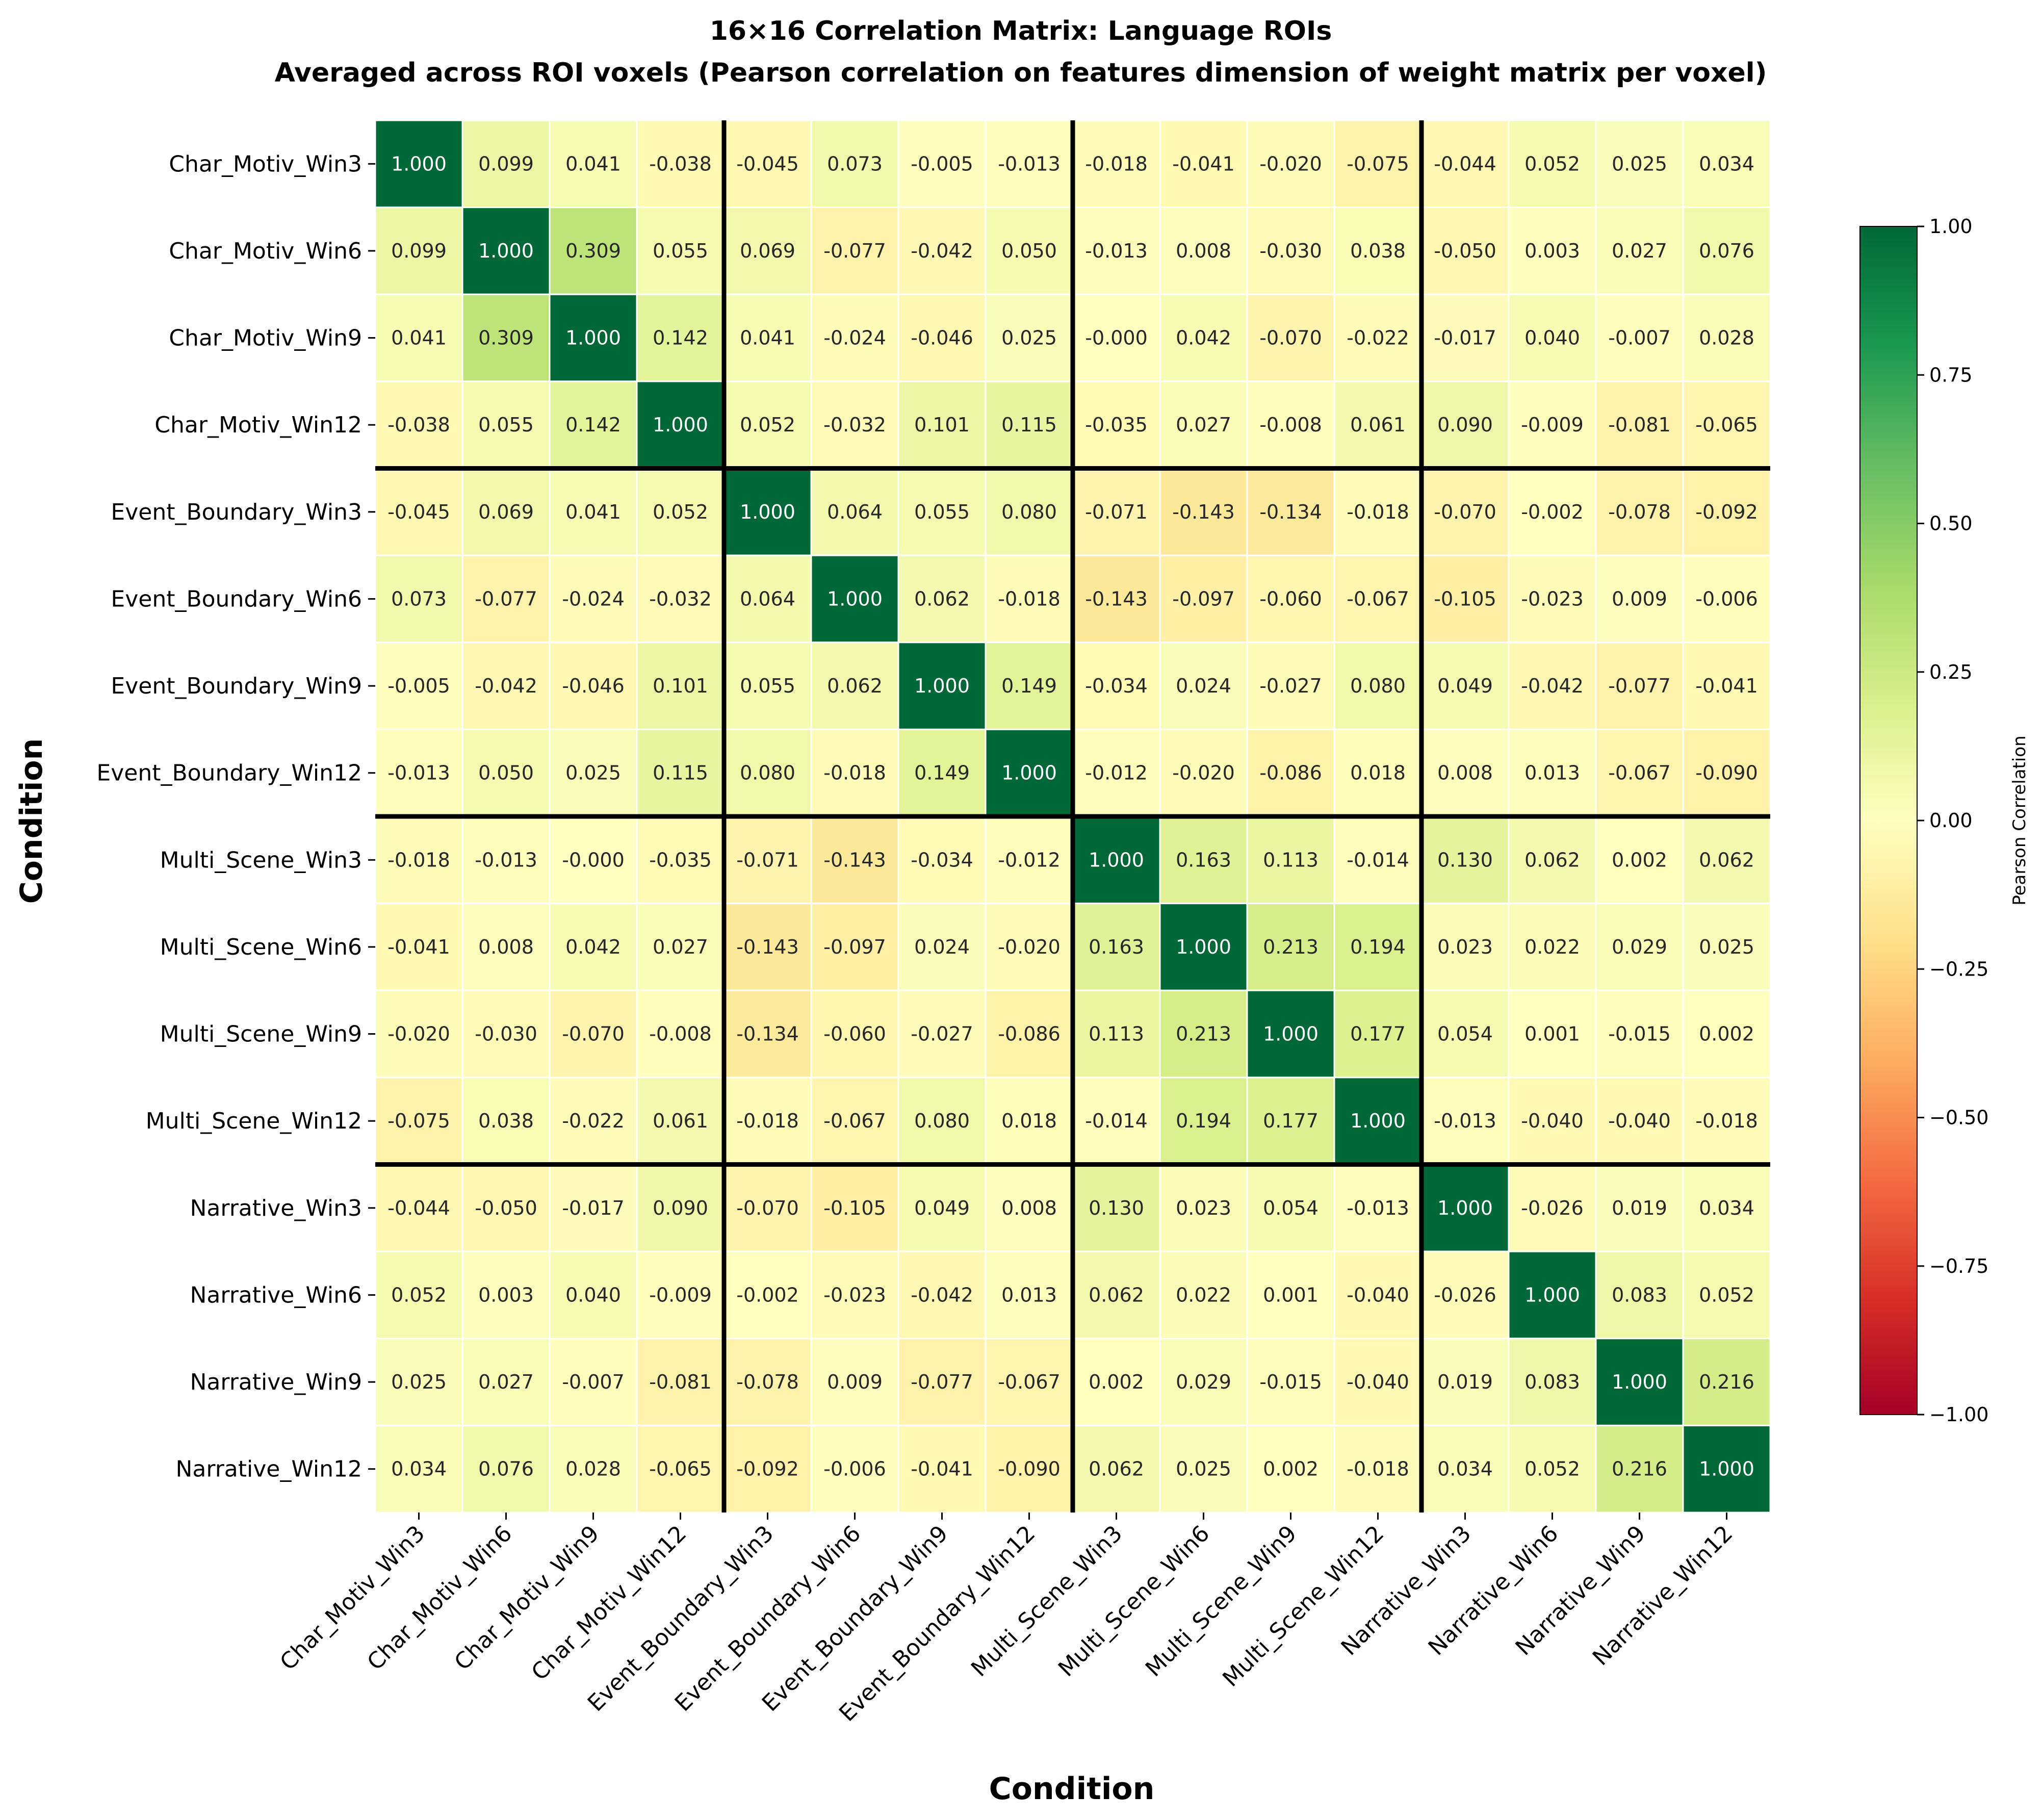 The width and height of the screenshot is (2042, 1820). I want to click on heatmap-cell-value: -0.065, so click(1726, 425).